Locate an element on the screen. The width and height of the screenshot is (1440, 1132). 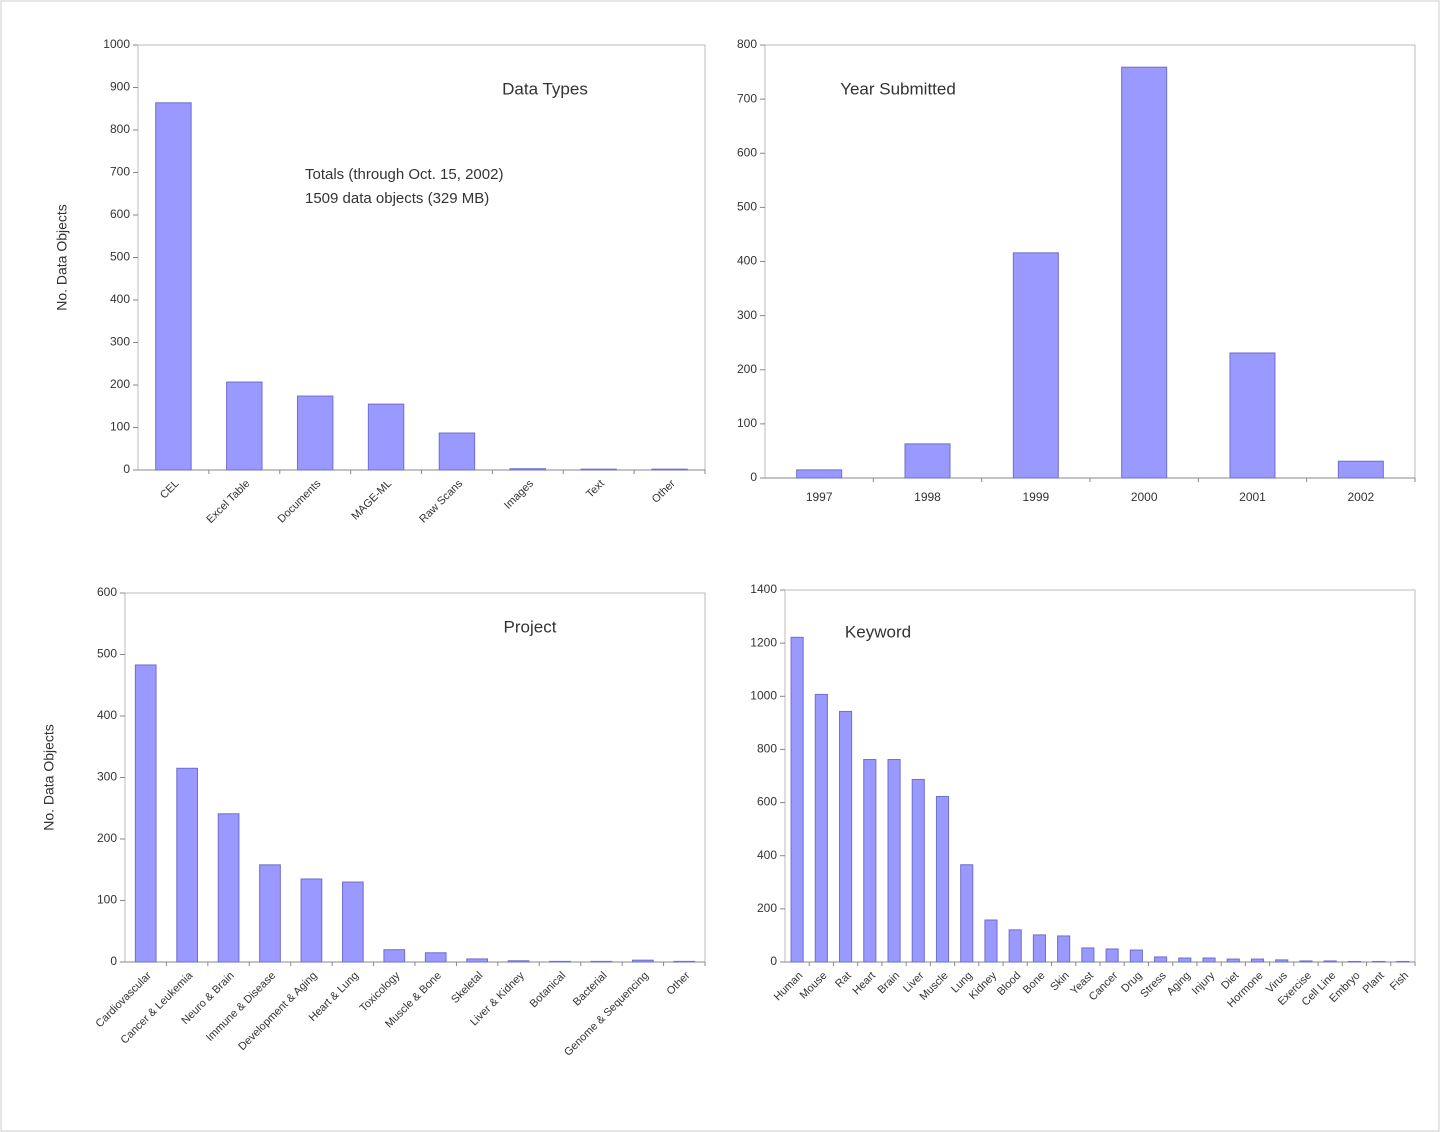
x-tick-label: Images is located at coordinates (519, 494).